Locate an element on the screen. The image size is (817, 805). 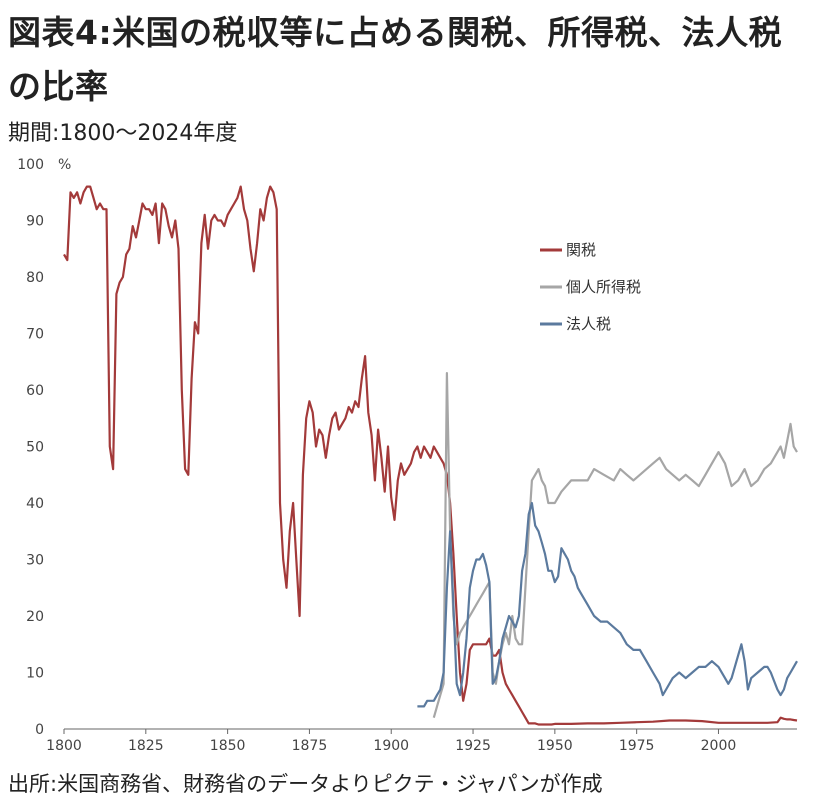
y-tick-label: 70 is located at coordinates (35, 335).